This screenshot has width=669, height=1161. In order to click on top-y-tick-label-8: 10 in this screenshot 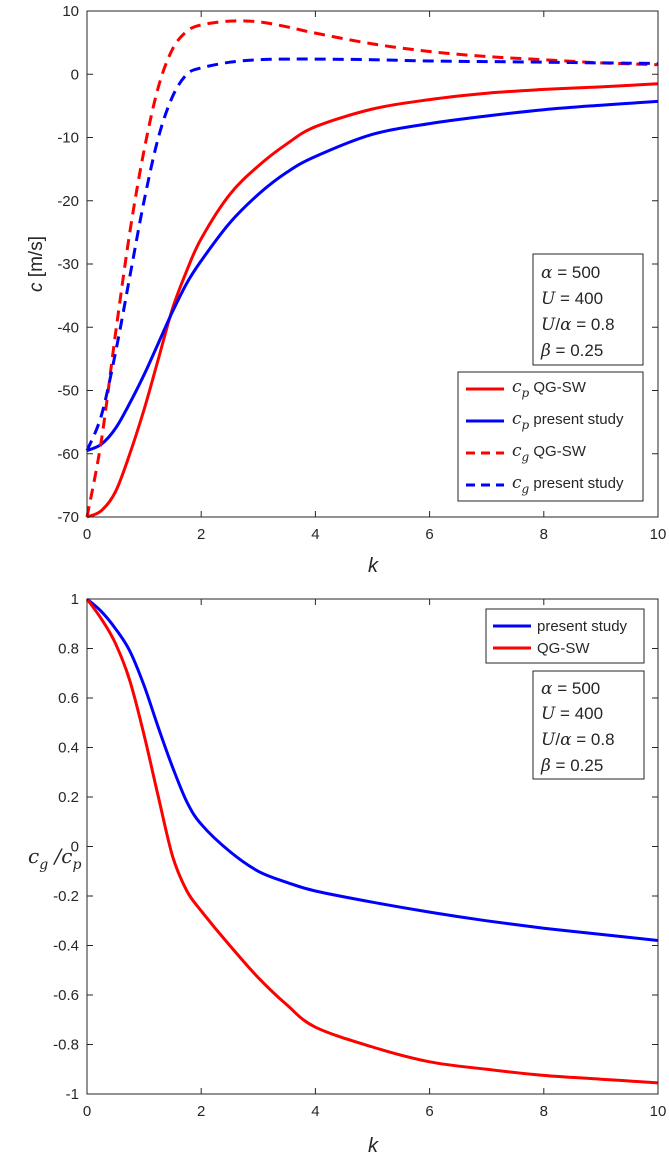, I will do `click(70, 11)`.